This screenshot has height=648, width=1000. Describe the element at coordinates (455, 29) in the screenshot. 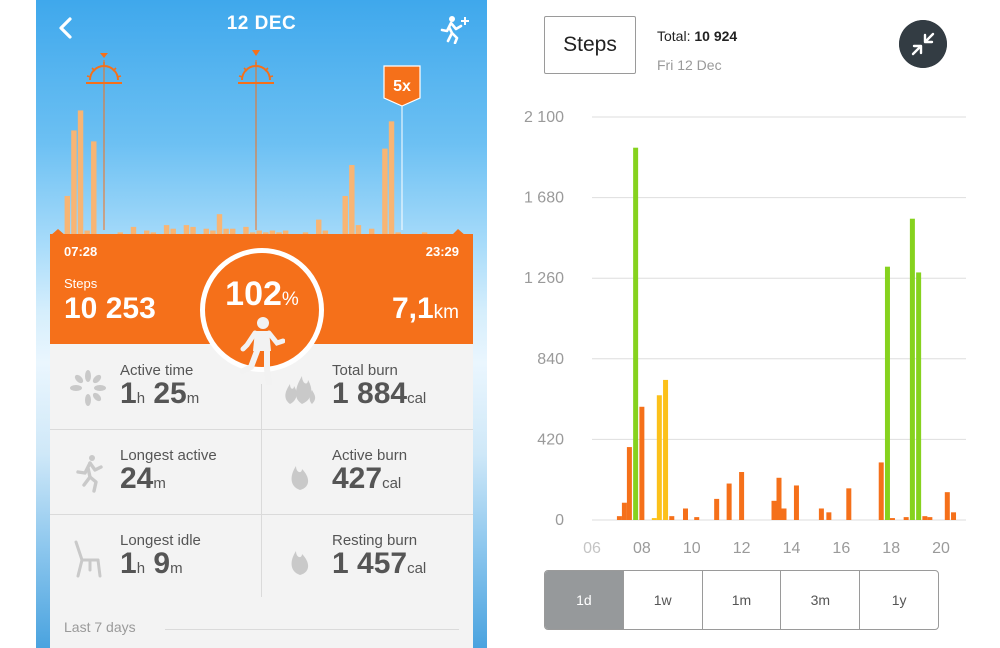

I see `add-activity-icon` at that location.